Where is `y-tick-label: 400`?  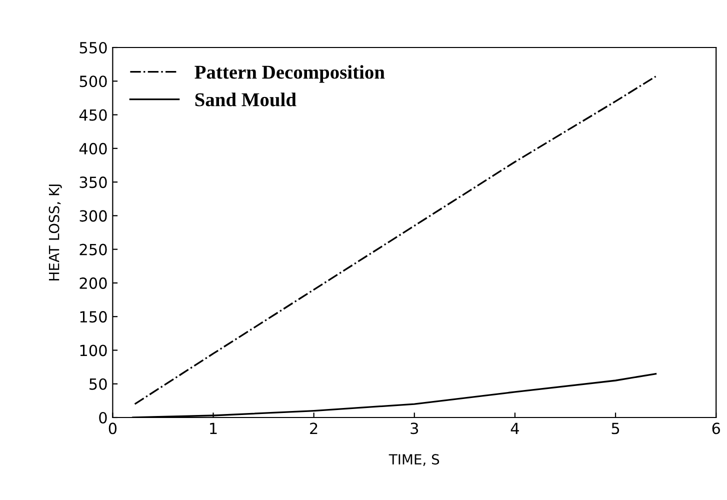
y-tick-label: 400 is located at coordinates (93, 148).